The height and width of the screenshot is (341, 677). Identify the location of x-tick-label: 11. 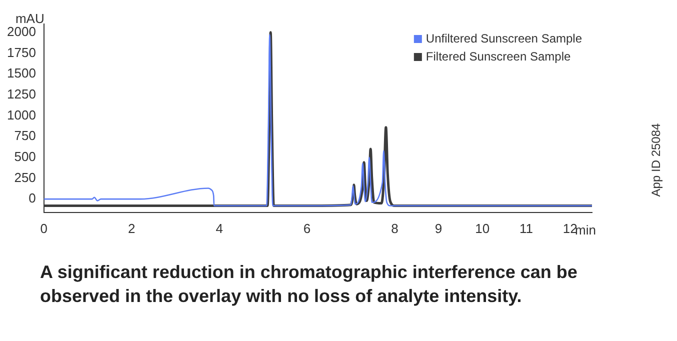
(526, 228).